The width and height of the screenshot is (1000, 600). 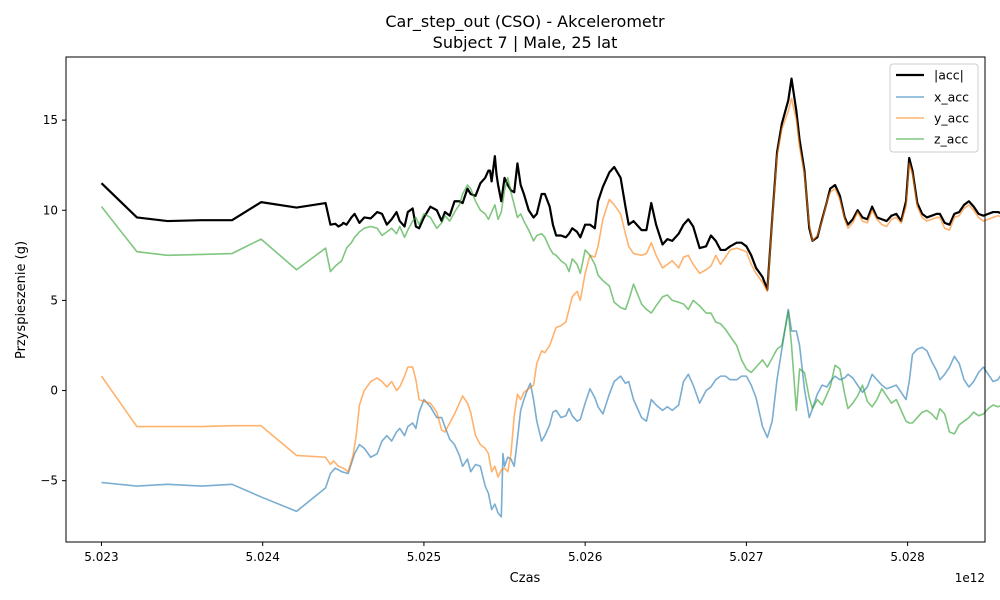 What do you see at coordinates (932, 97) in the screenshot?
I see `legend-entry: x_acc` at bounding box center [932, 97].